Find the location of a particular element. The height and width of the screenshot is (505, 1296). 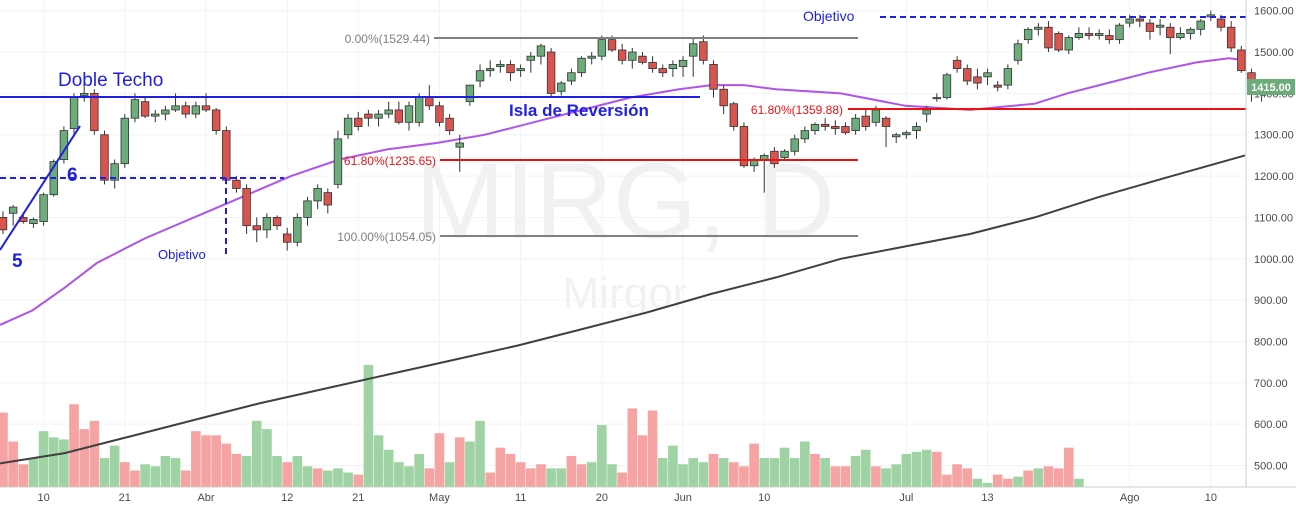

objetivo-left-label: Objetivo is located at coordinates (182, 254).